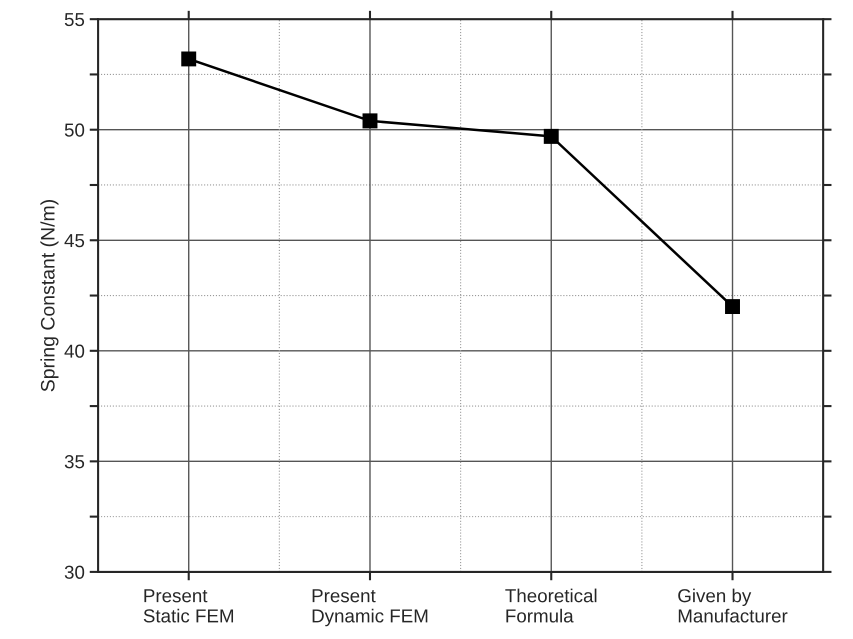  Describe the element at coordinates (74, 461) in the screenshot. I see `y-tick-label: 35` at that location.